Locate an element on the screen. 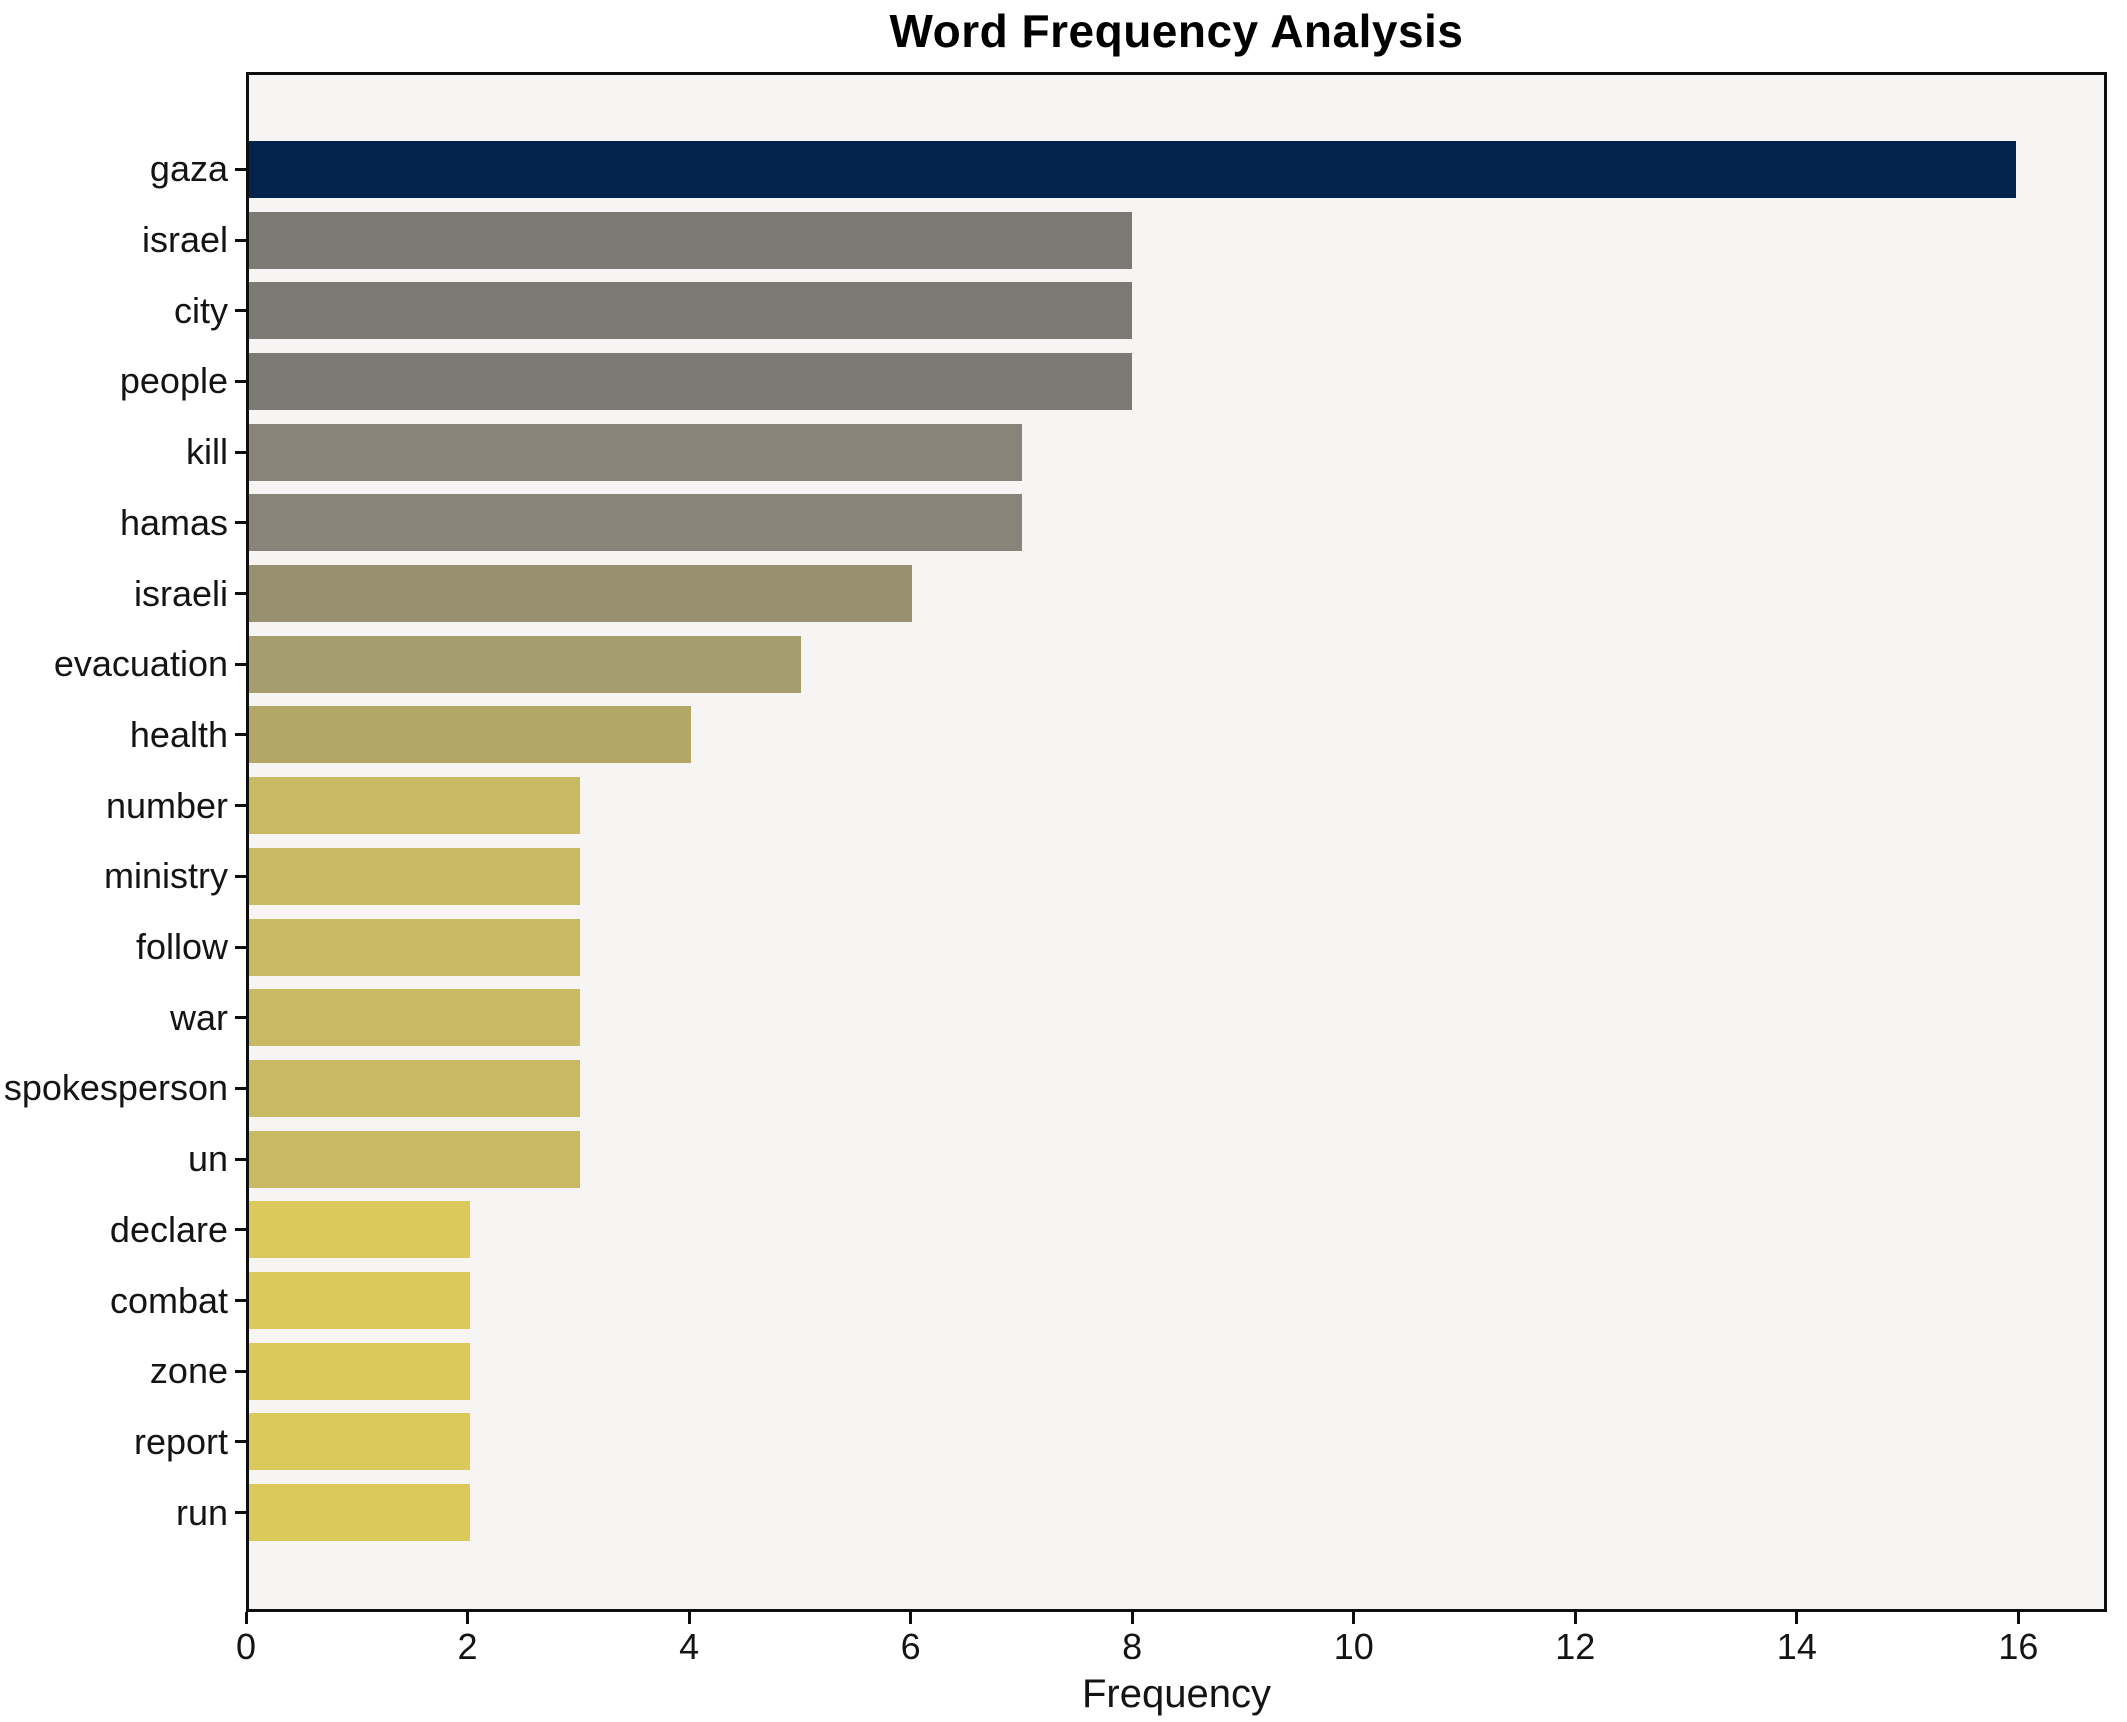 Image resolution: width=2127 pixels, height=1722 pixels. bar-number is located at coordinates (415, 806).